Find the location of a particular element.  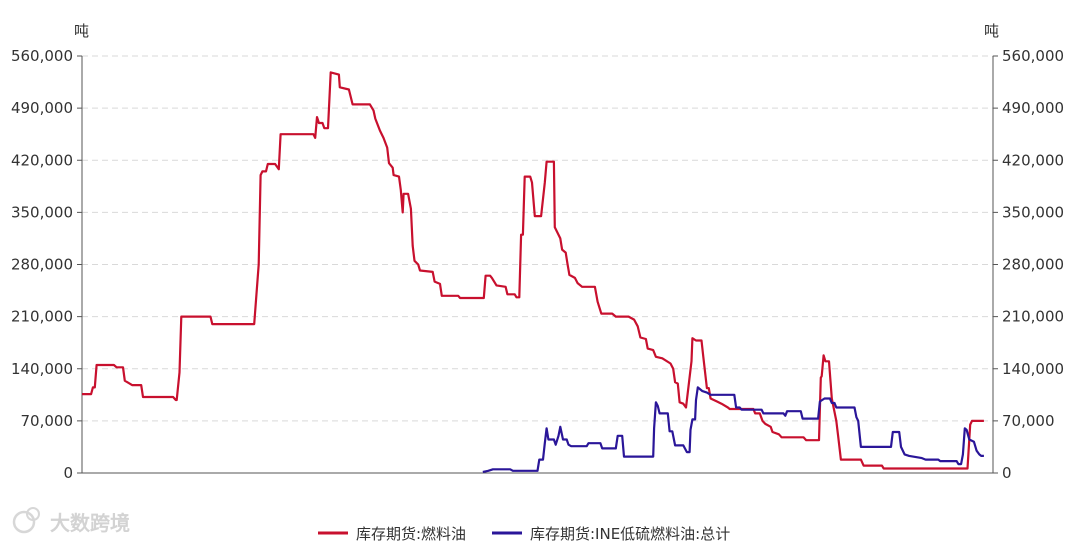

right-y-tick-label: 490,000 is located at coordinates (1033, 108).